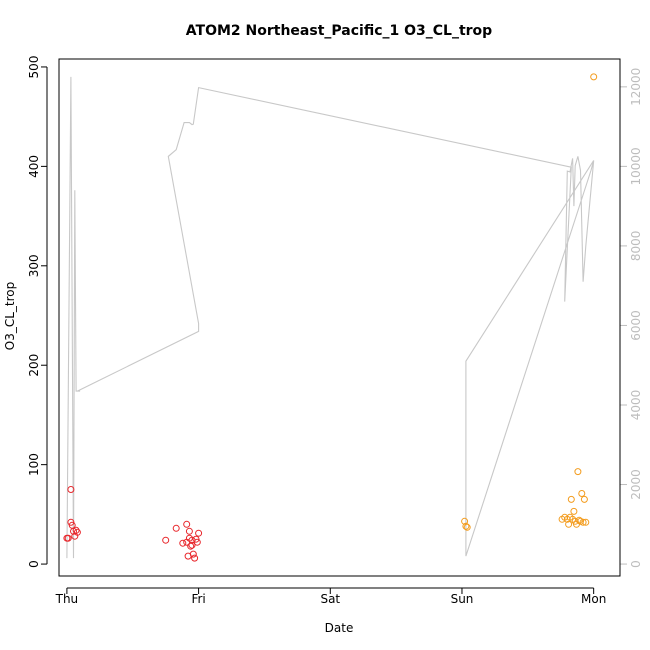 The height and width of the screenshot is (650, 650). What do you see at coordinates (636, 87) in the screenshot?
I see `right-tick-label: 12000` at bounding box center [636, 87].